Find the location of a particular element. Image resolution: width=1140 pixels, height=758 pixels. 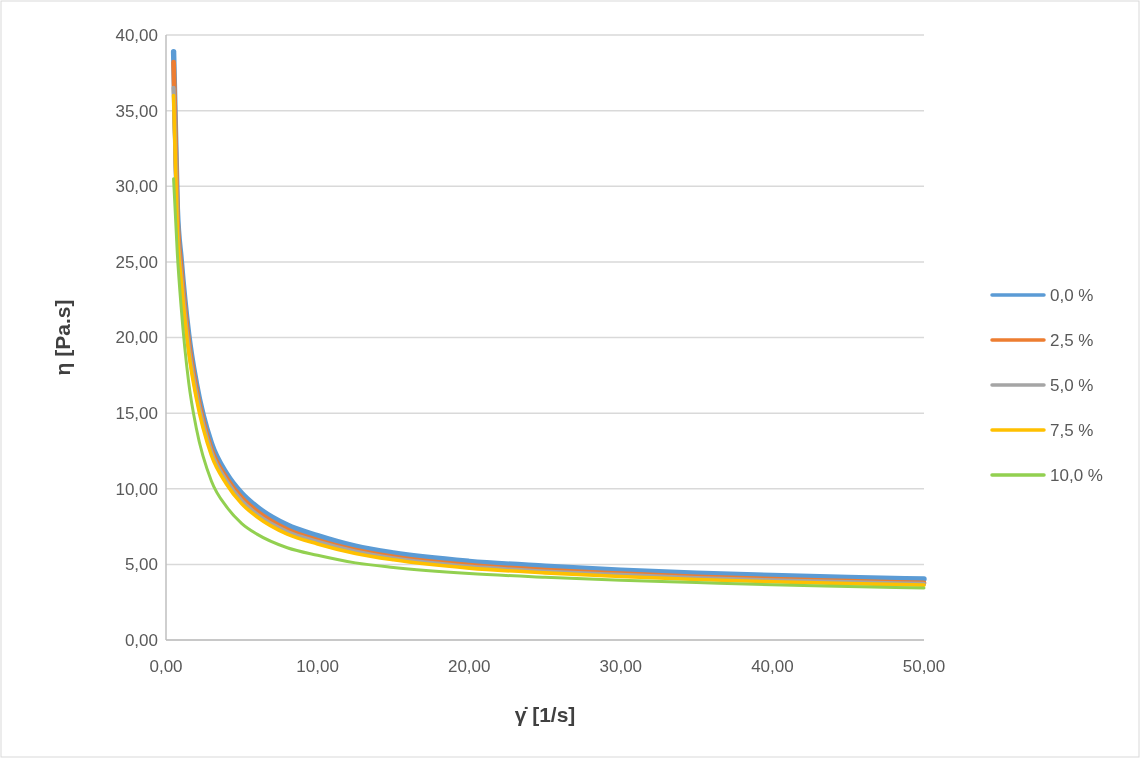

y-tick-label: 20,00 is located at coordinates (136, 338).